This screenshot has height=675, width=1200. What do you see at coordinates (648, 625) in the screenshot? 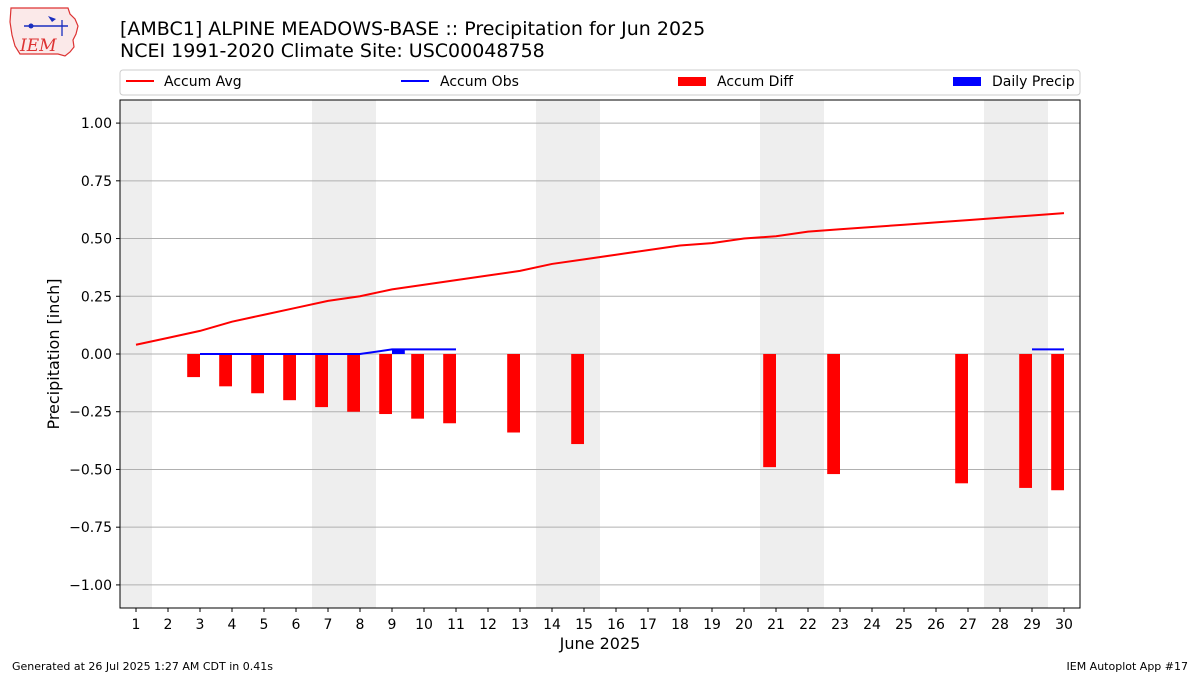
I see `x-tick-label: 17` at bounding box center [648, 625].